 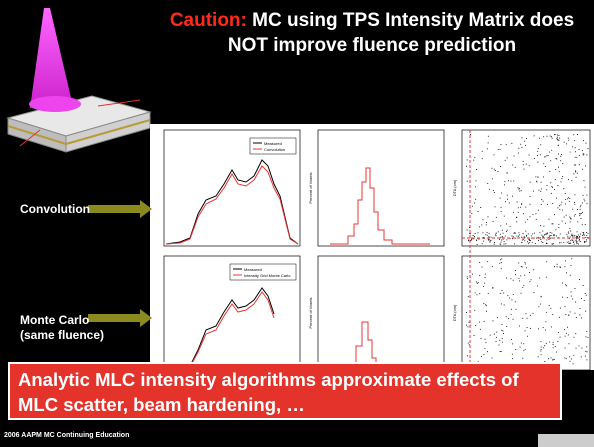 What do you see at coordinates (454, 312) in the screenshot?
I see `axis-label: DTA (cm)` at bounding box center [454, 312].